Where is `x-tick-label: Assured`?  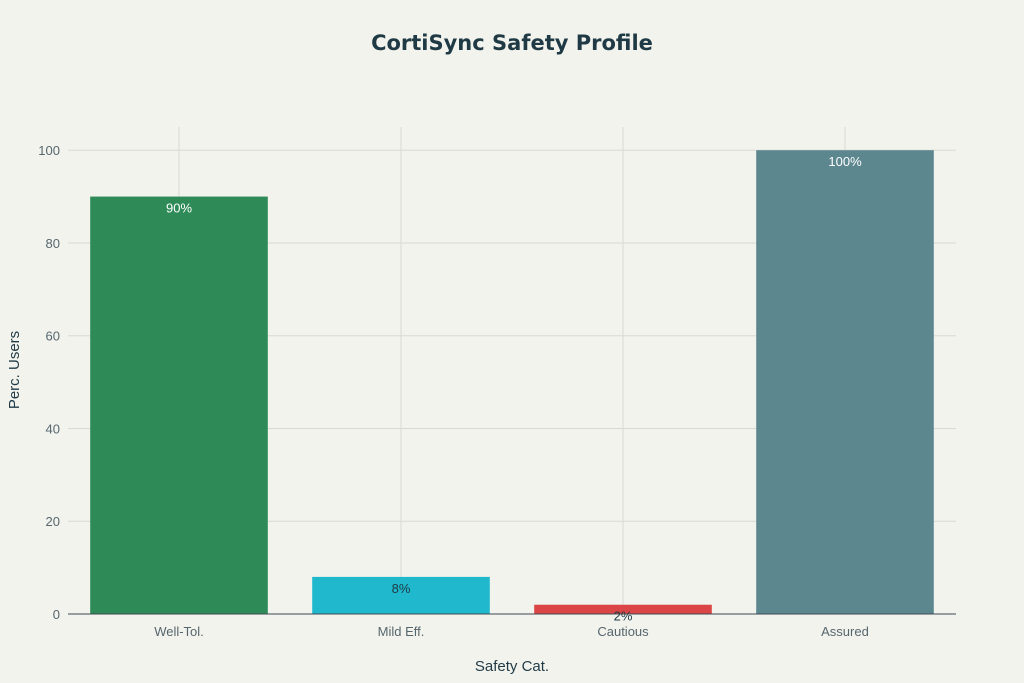
x-tick-label: Assured is located at coordinates (845, 631).